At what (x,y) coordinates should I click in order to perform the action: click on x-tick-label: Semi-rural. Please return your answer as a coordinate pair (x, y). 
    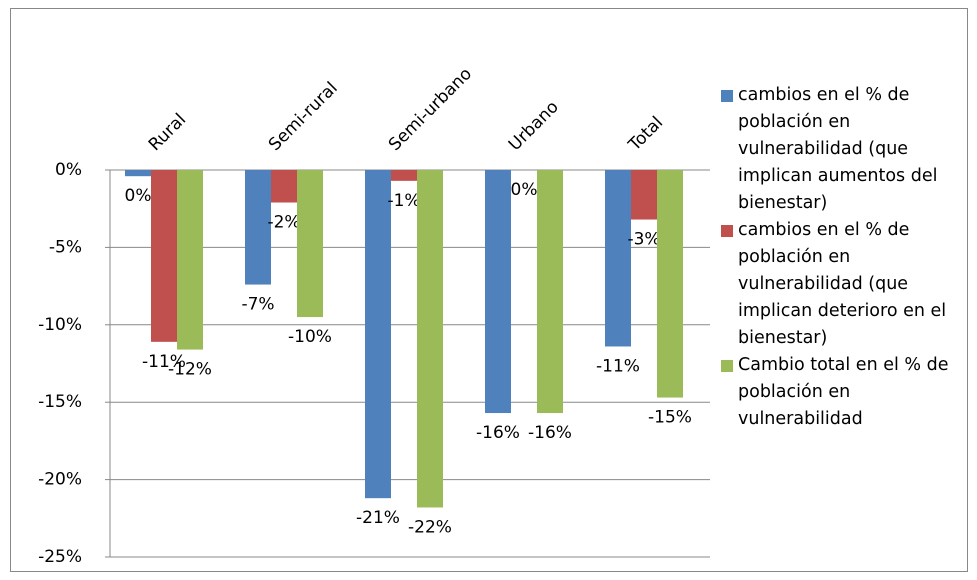
    Looking at the image, I should click on (303, 116).